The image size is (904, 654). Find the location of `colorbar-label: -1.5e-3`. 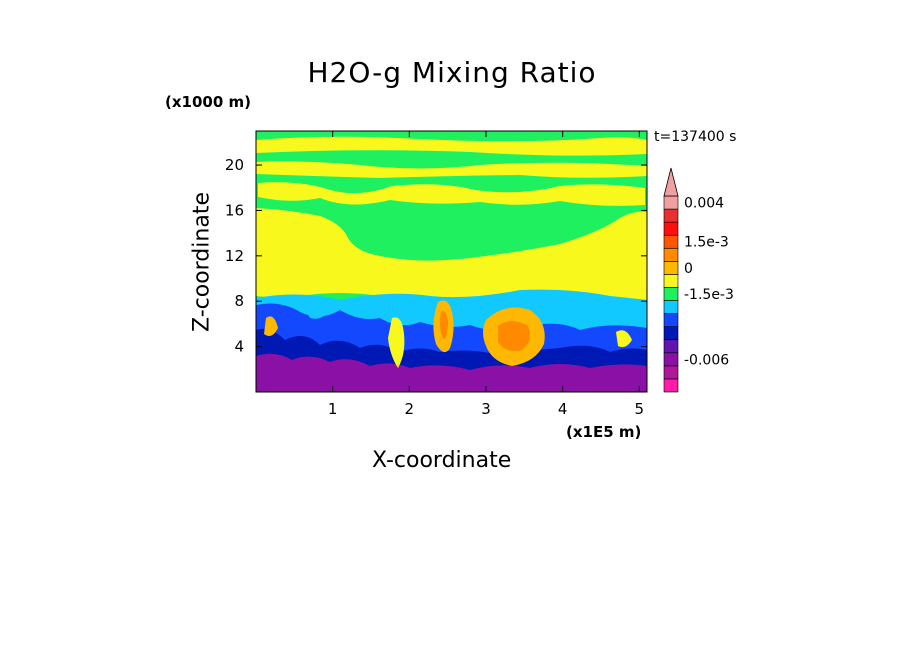

colorbar-label: -1.5e-3 is located at coordinates (709, 295).